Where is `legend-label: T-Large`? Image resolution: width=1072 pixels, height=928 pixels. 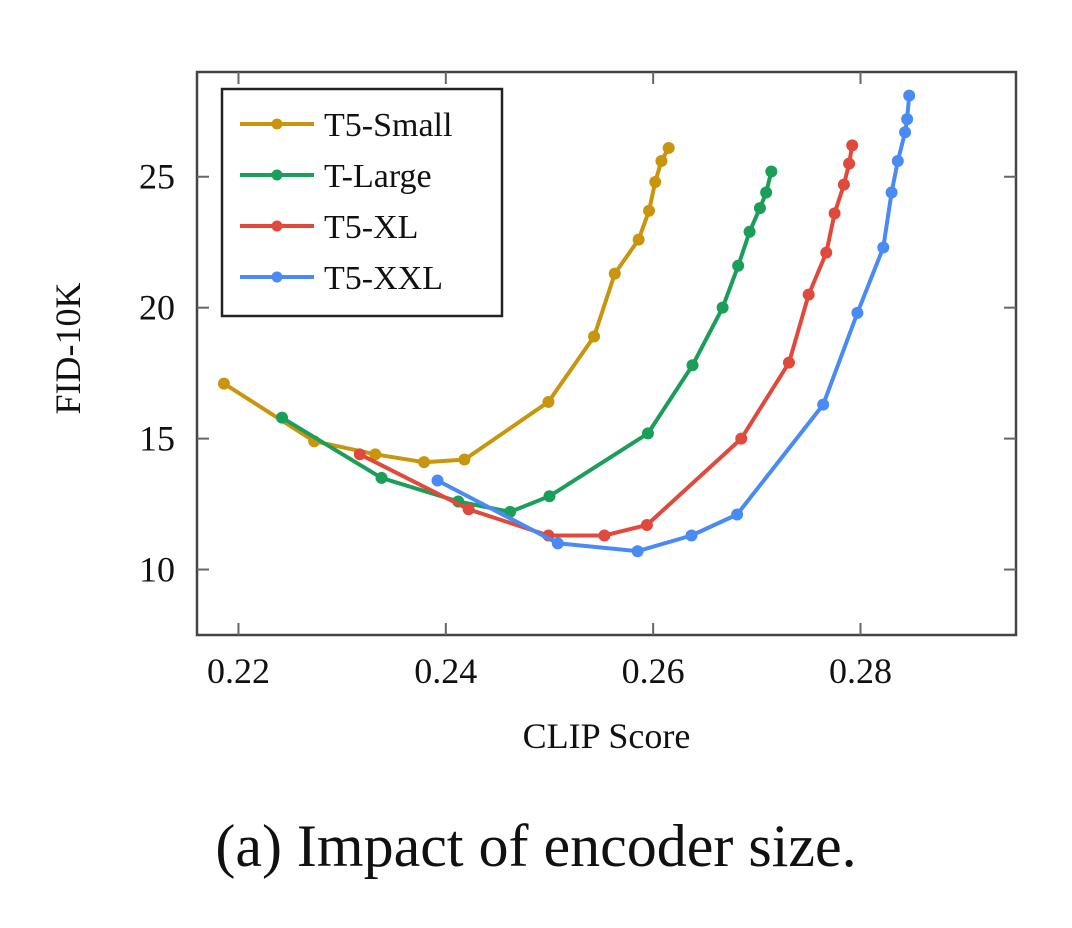 legend-label: T-Large is located at coordinates (378, 176).